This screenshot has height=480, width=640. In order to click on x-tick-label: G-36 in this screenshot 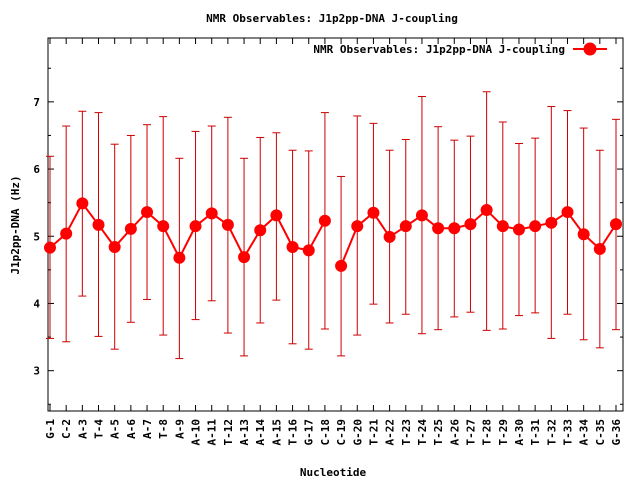, I will do `click(616, 432)`.